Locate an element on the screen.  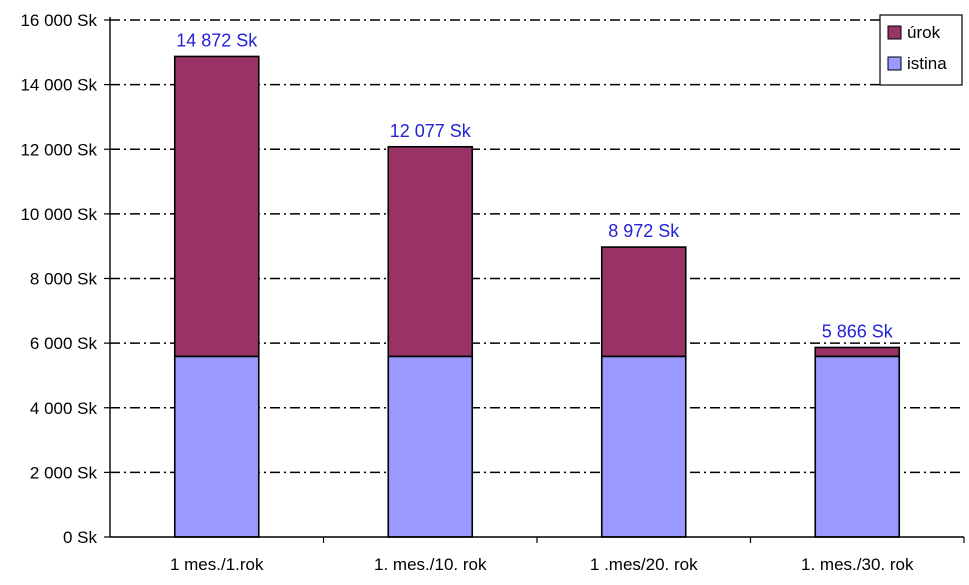
y-tick-label: 12 000 Sk is located at coordinates (58, 149).